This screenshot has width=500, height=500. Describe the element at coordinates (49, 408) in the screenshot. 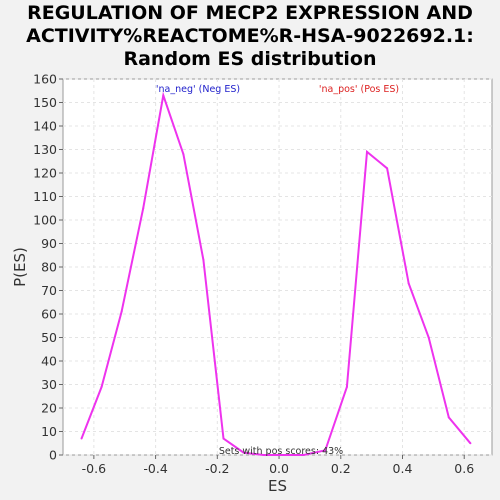

I see `y-tick-label: 20` at that location.